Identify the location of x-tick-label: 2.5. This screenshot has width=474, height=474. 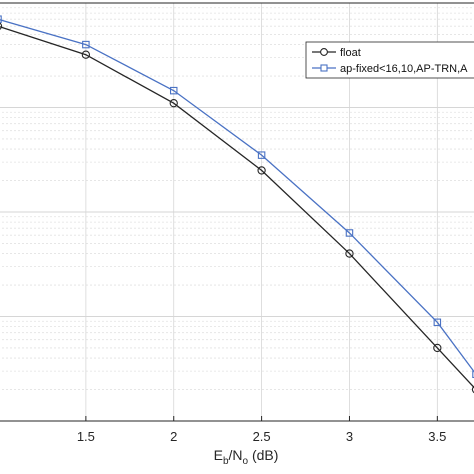
(262, 436).